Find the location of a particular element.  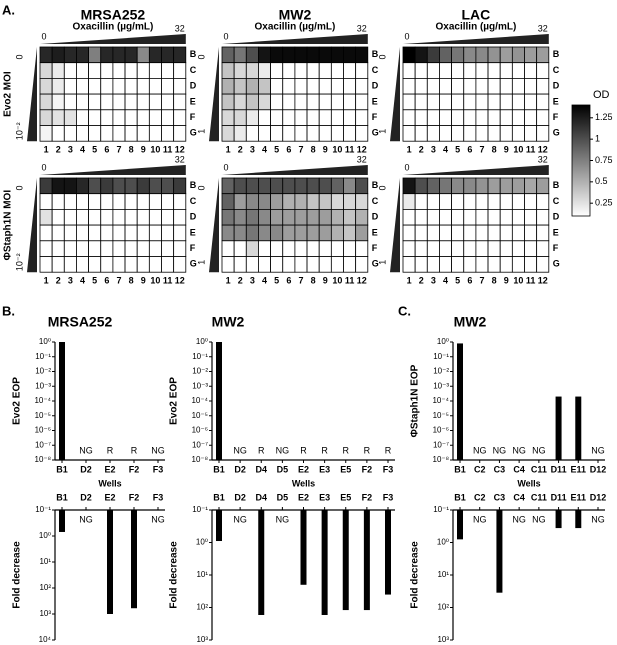

y-tick-label: 10⁰ is located at coordinates (45, 341).